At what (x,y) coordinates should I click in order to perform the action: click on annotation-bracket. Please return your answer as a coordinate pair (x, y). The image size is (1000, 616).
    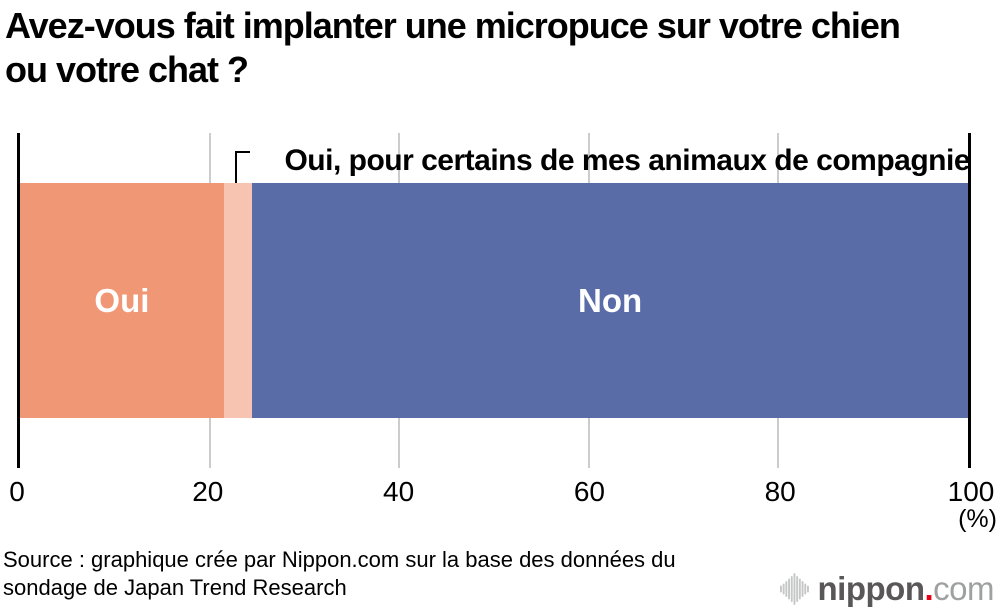
    Looking at the image, I should click on (242, 167).